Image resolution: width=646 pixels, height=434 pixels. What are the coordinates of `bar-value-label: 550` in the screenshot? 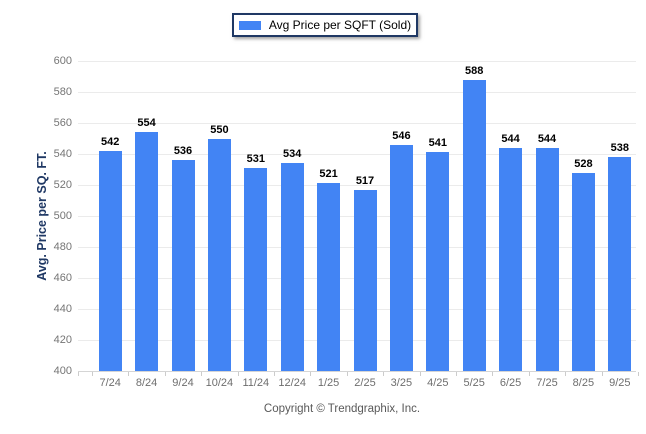 It's located at (219, 129).